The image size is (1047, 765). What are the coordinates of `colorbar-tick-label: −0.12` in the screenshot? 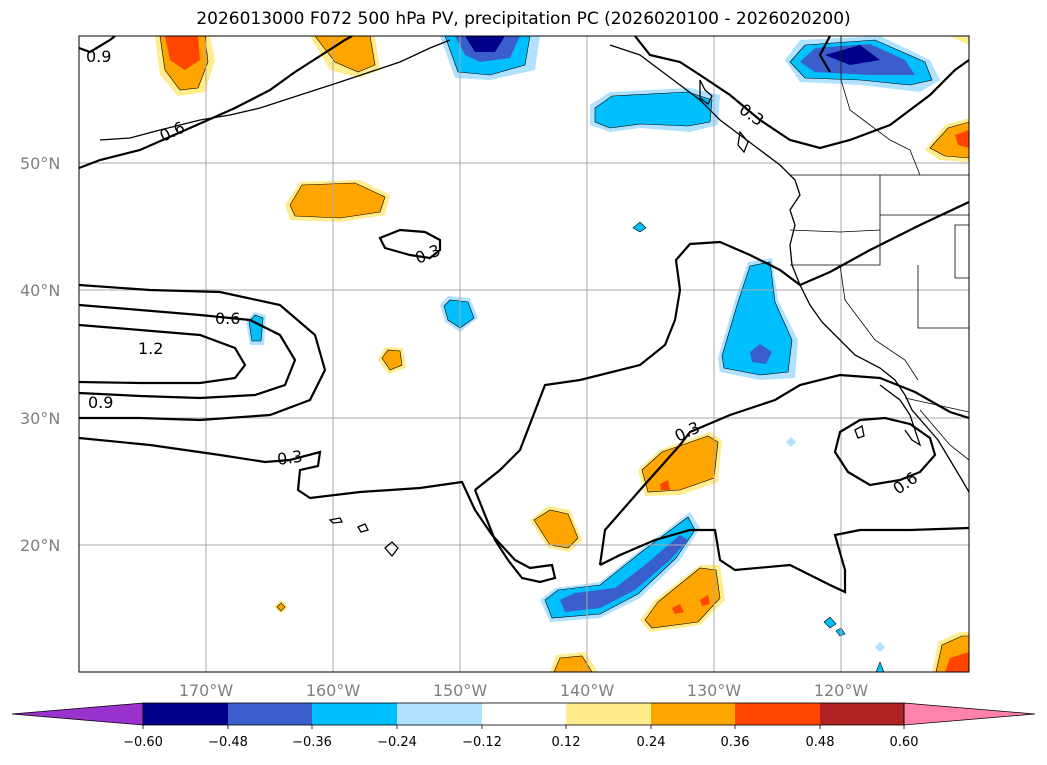 It's located at (482, 742).